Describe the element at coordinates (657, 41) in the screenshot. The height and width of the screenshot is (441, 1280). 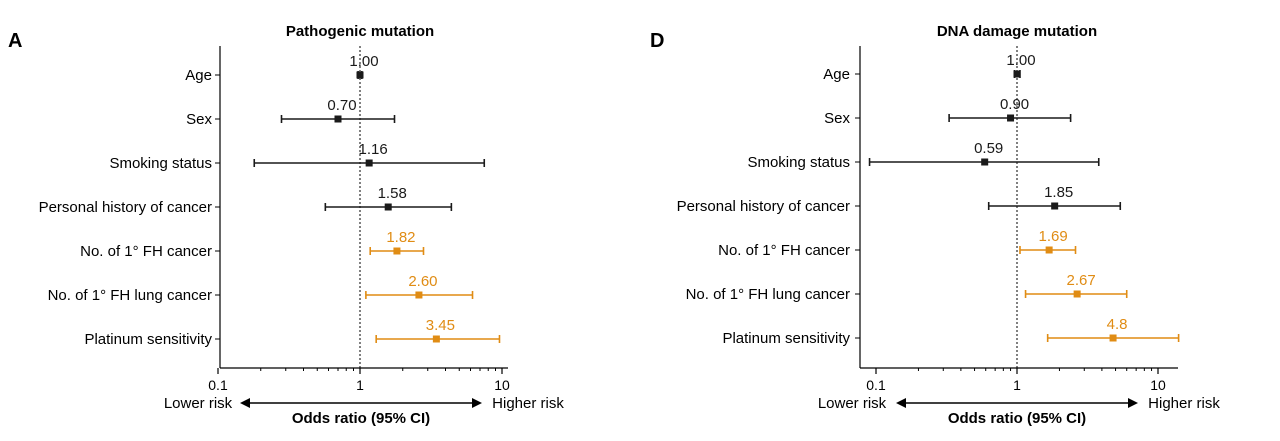
I see `panel-label: D` at that location.